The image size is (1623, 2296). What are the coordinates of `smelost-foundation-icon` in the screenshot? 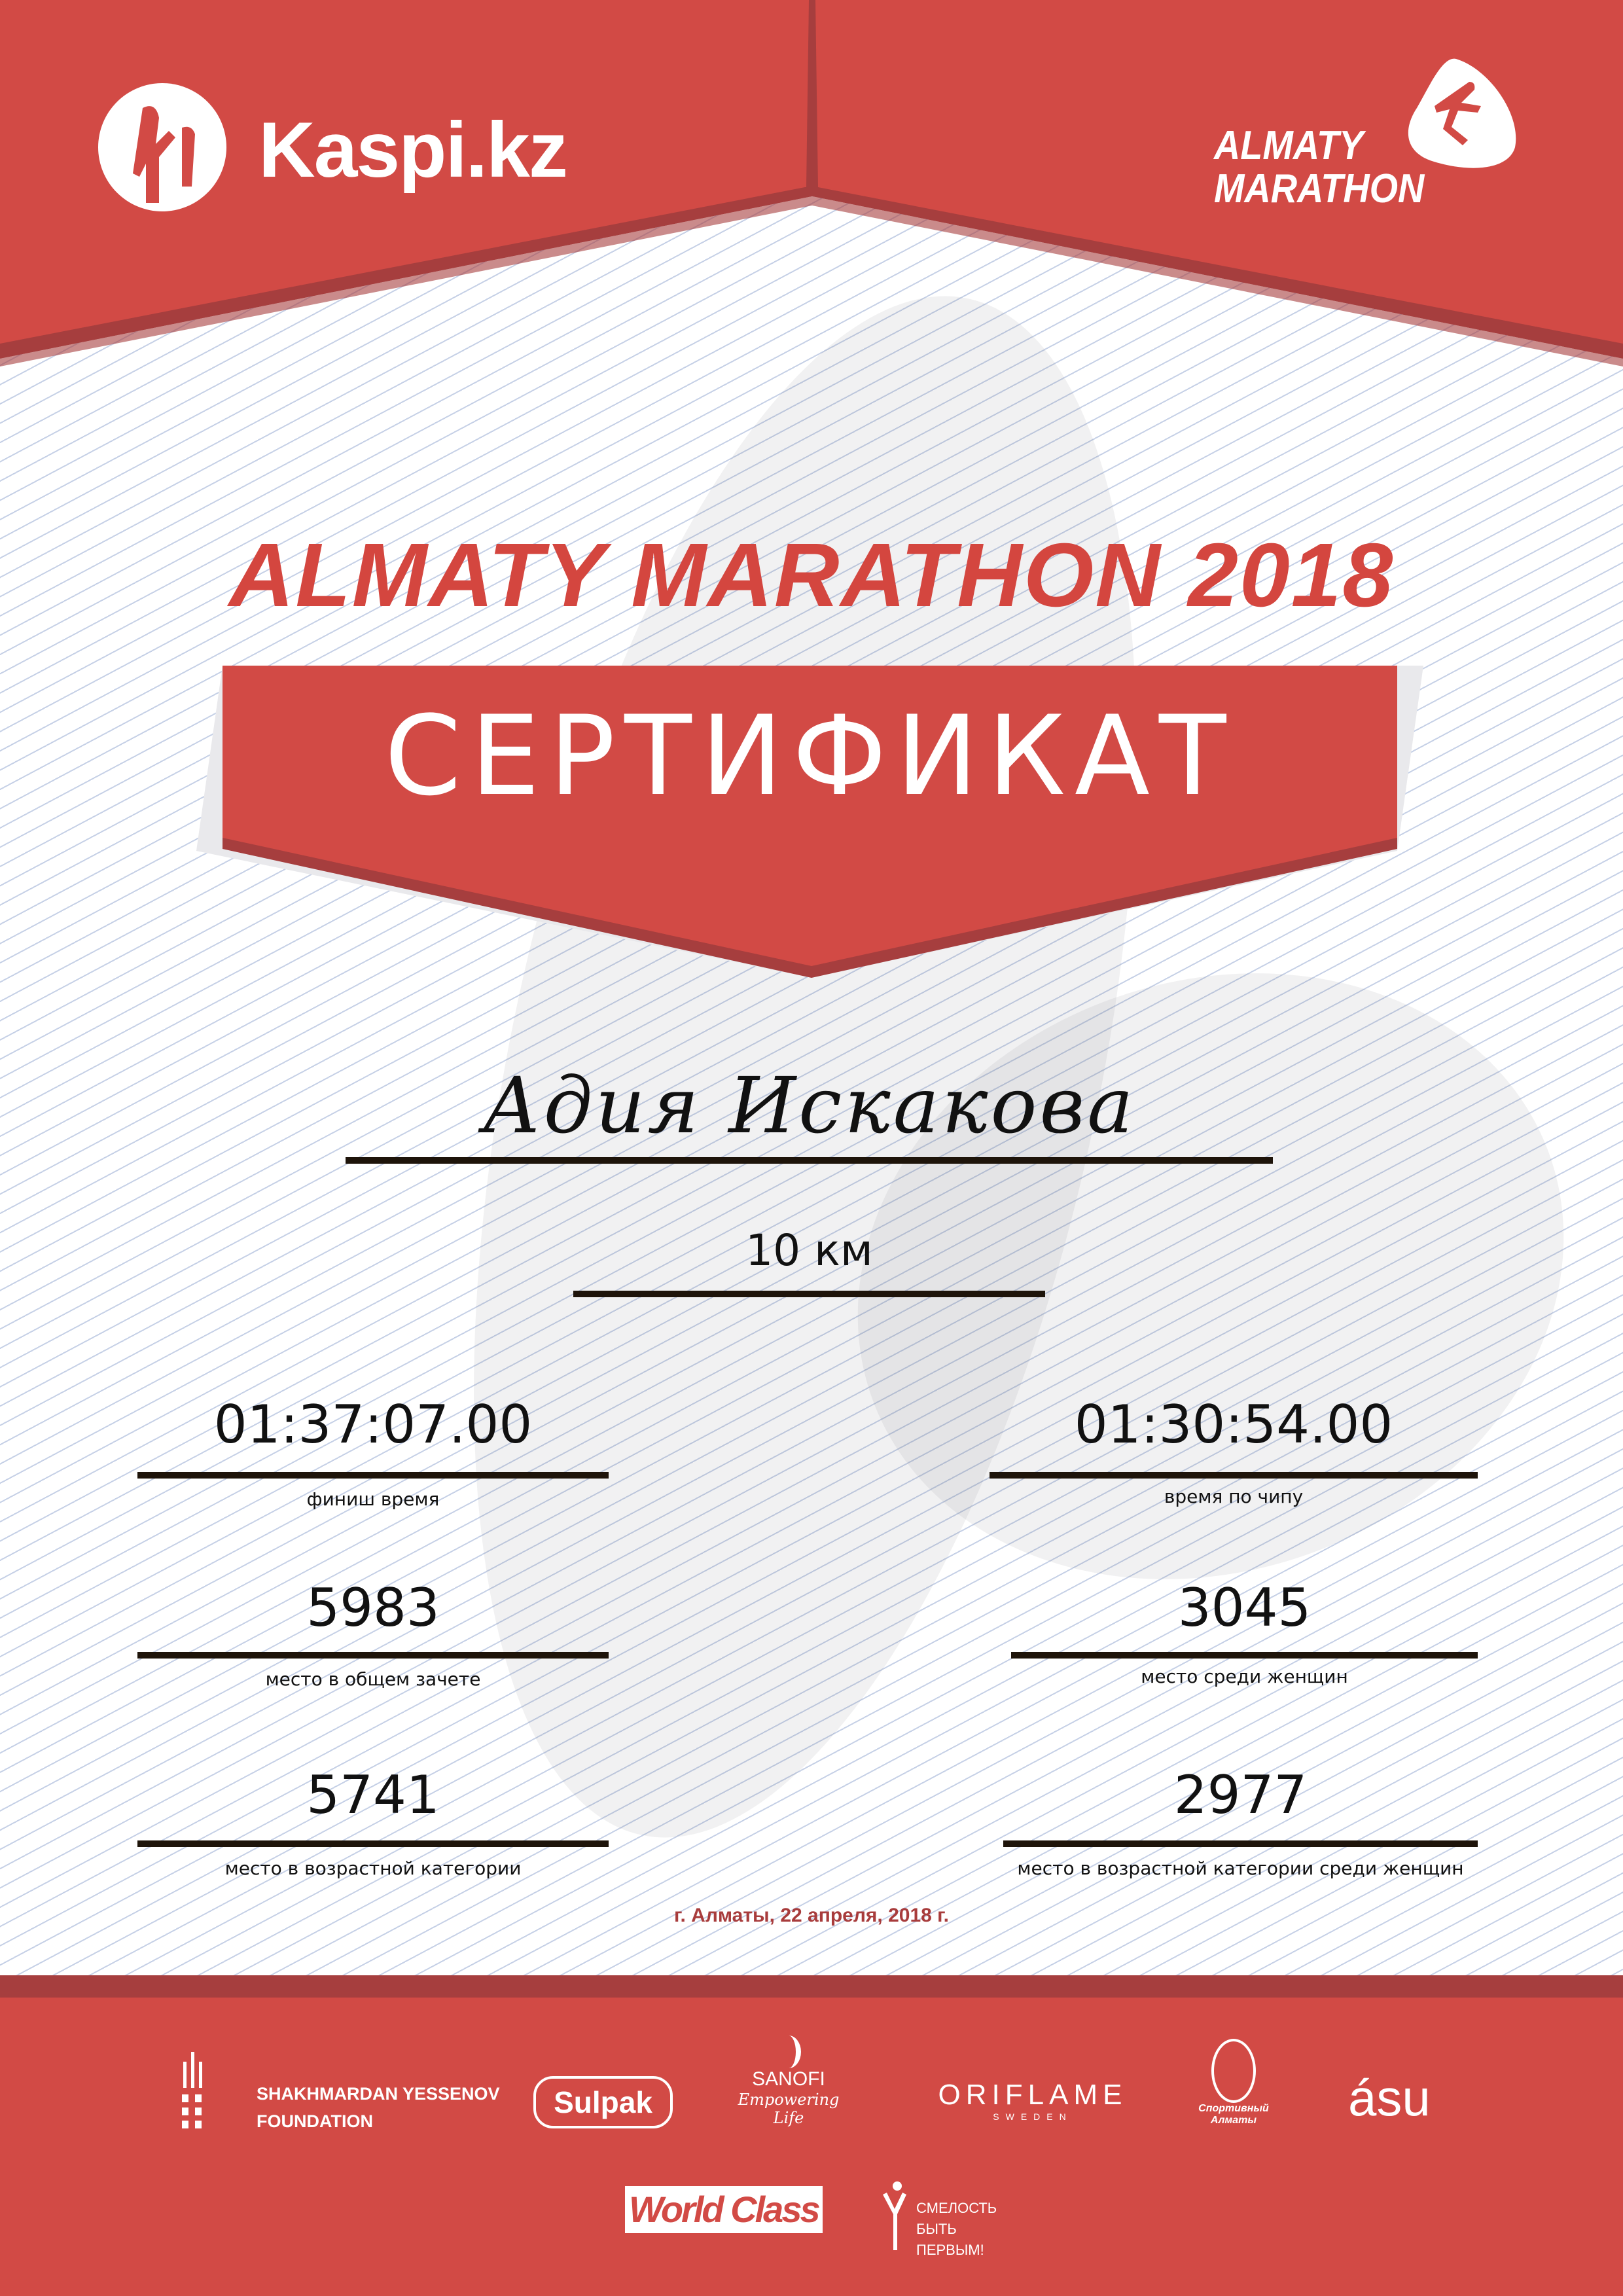 It's located at (894, 2215).